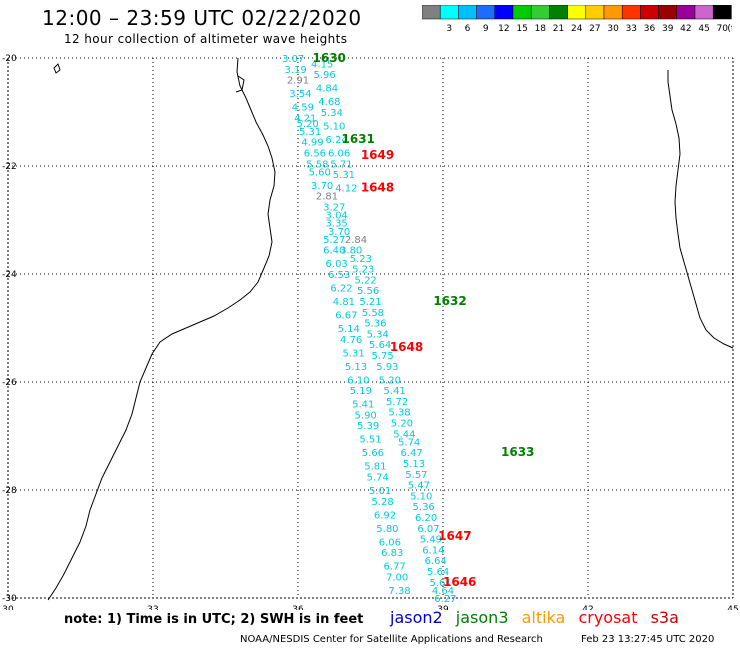 This screenshot has height=650, width=740. I want to click on wave-height-value: 4.12, so click(346, 189).